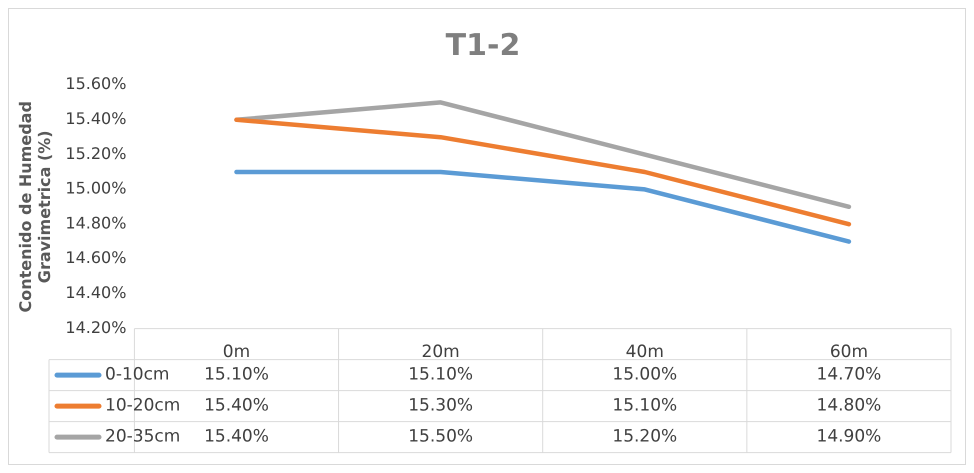 The width and height of the screenshot is (974, 473). Describe the element at coordinates (849, 374) in the screenshot. I see `data-label: 14.70%` at that location.